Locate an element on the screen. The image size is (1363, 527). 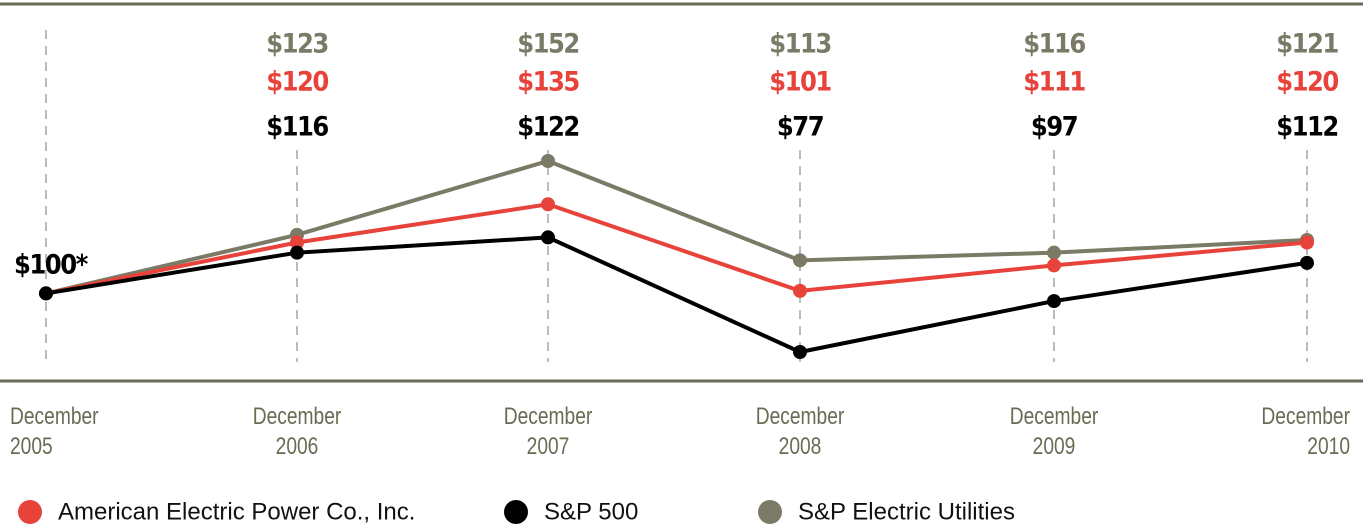
data-label: $123 is located at coordinates (297, 44).